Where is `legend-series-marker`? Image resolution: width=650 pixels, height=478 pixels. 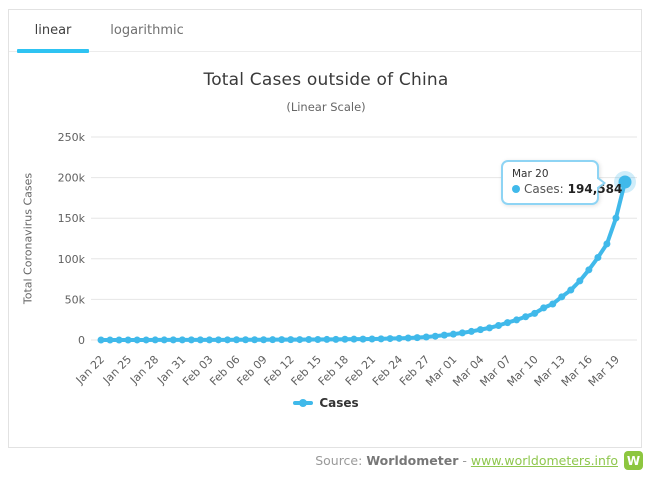
legend-series-marker is located at coordinates (303, 403).